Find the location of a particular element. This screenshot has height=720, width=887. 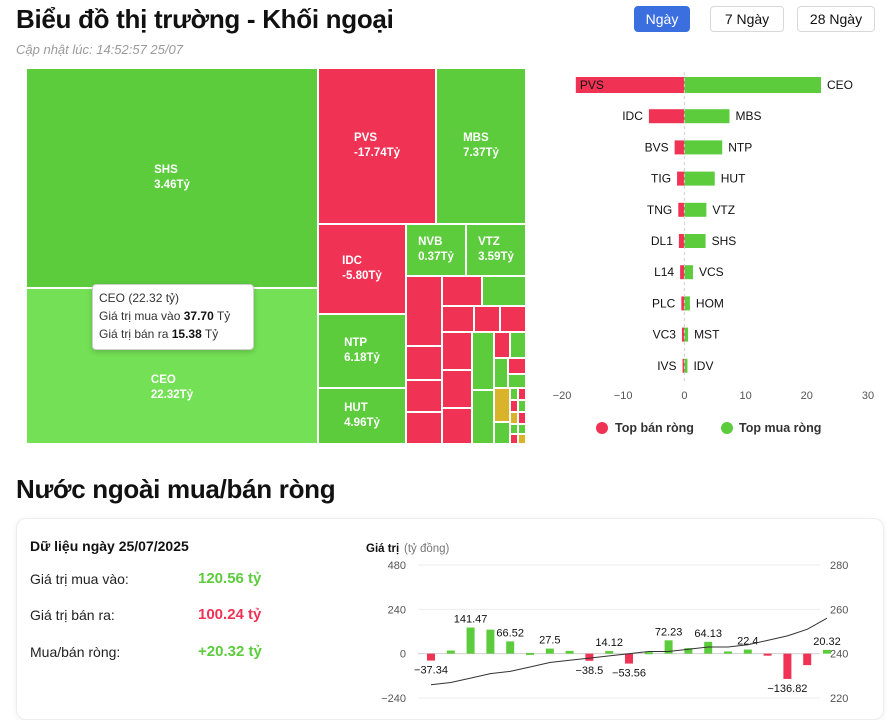

tab-28-days: 28 Ngày is located at coordinates (836, 19).